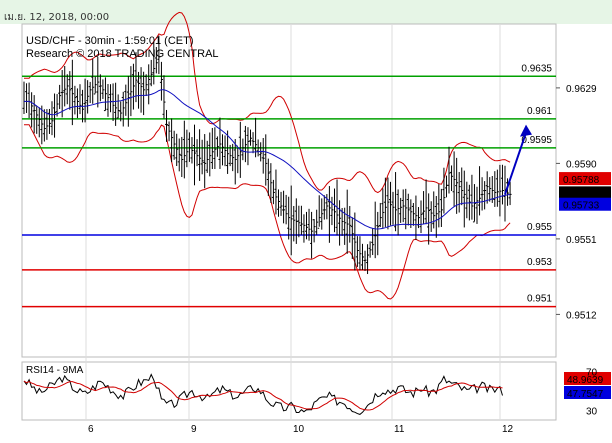 The height and width of the screenshot is (443, 612). I want to click on level-label: 0.961, so click(539, 111).